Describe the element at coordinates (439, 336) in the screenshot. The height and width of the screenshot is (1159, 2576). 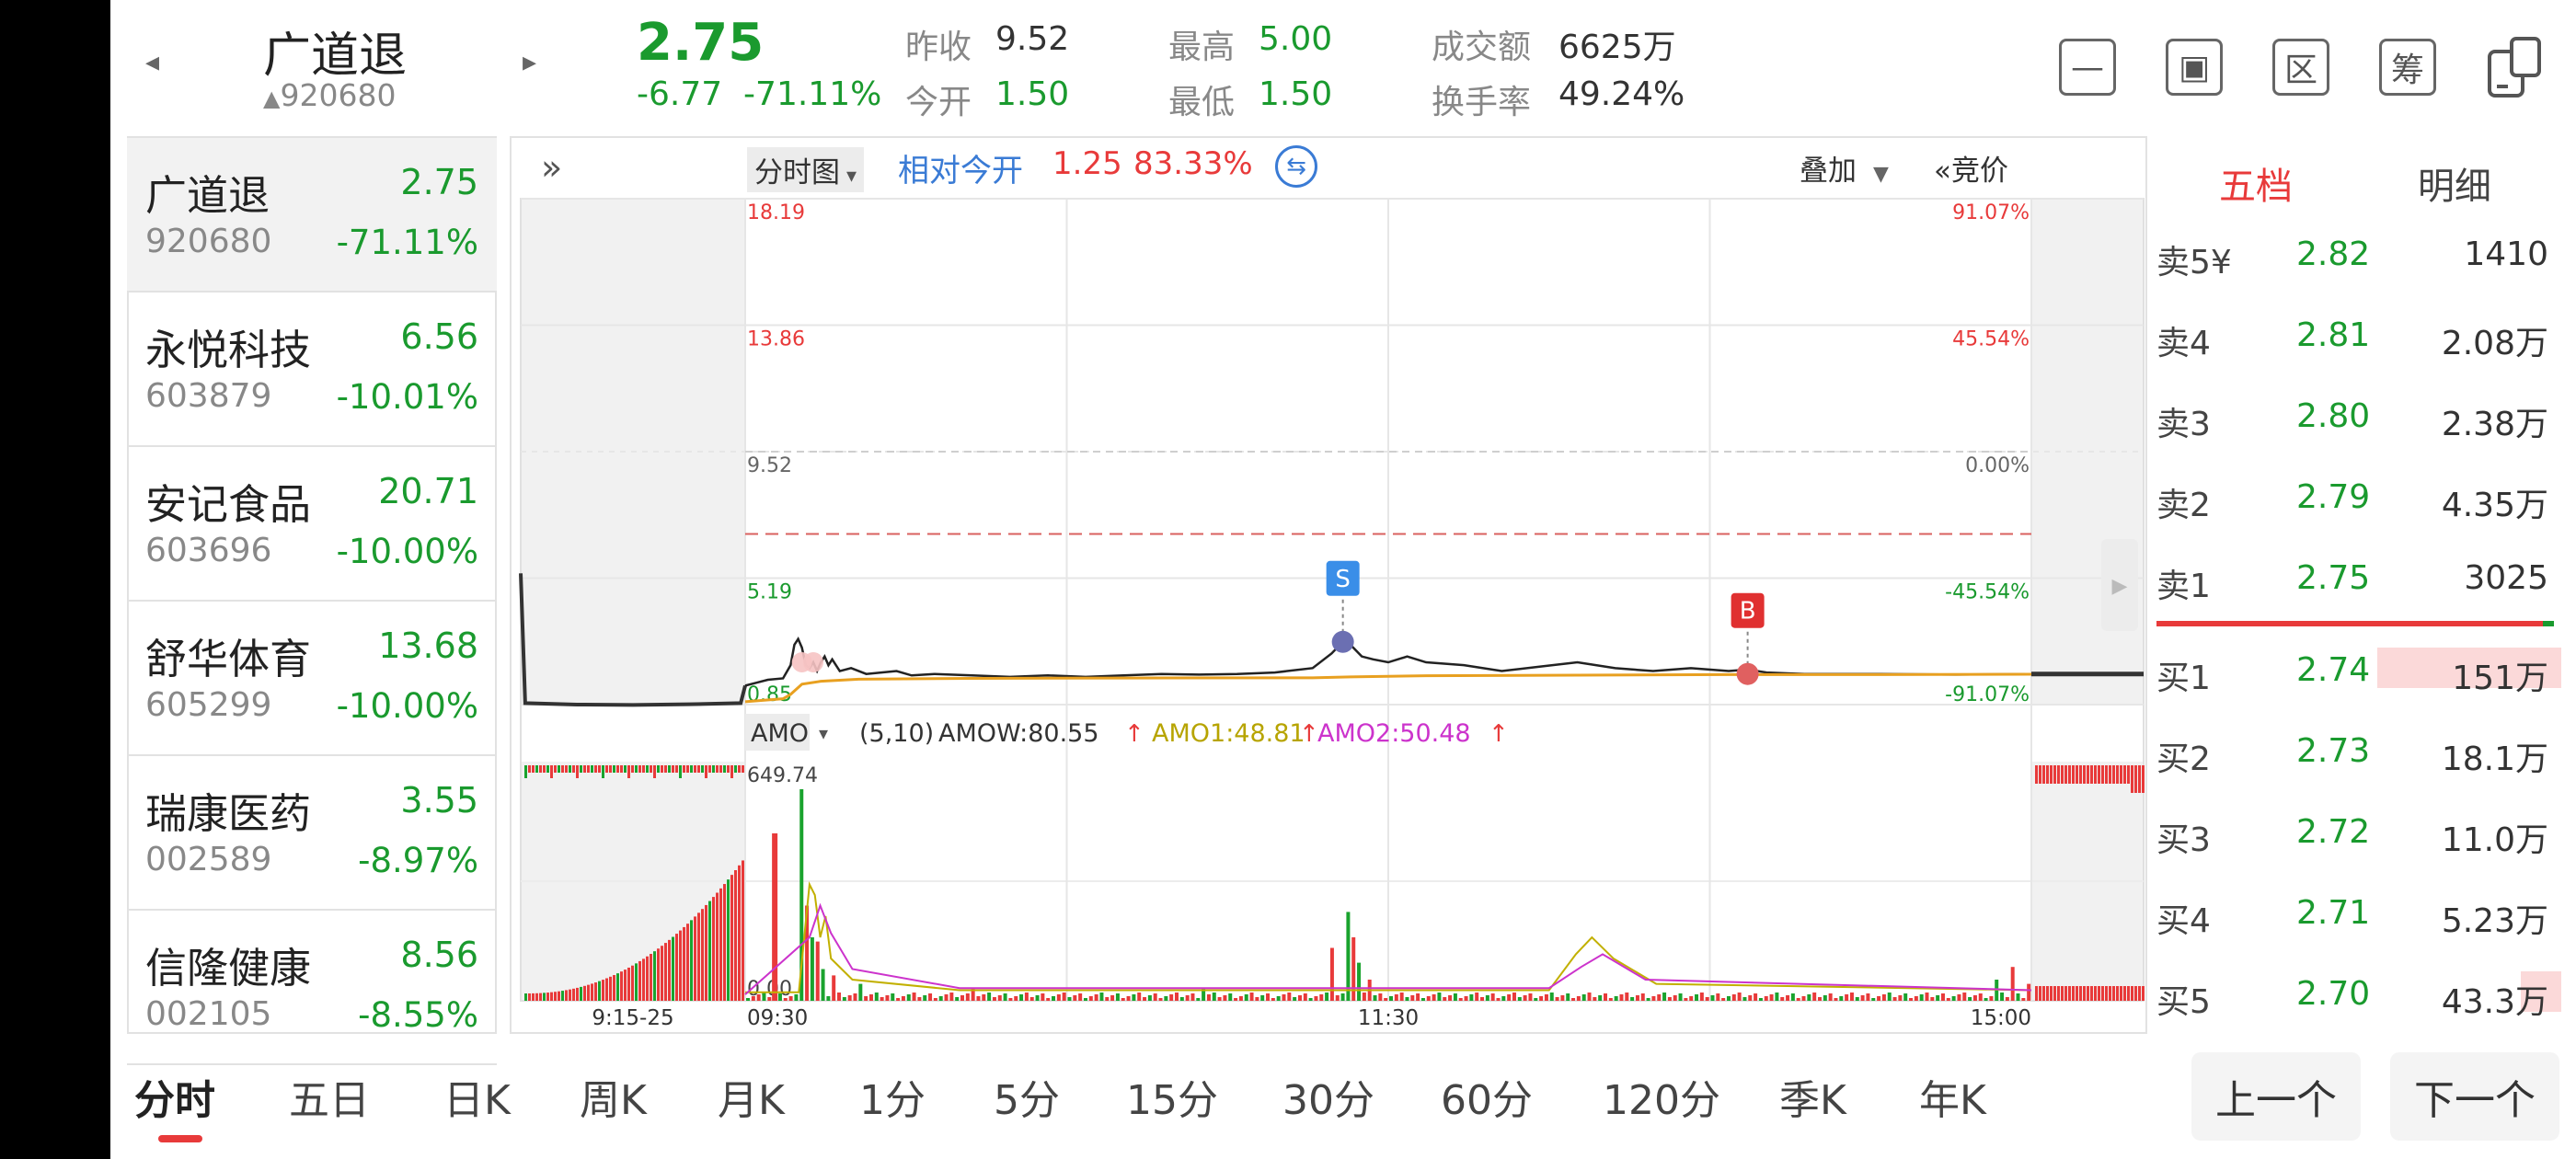
I see `watchlist-item-price: 6.56` at that location.